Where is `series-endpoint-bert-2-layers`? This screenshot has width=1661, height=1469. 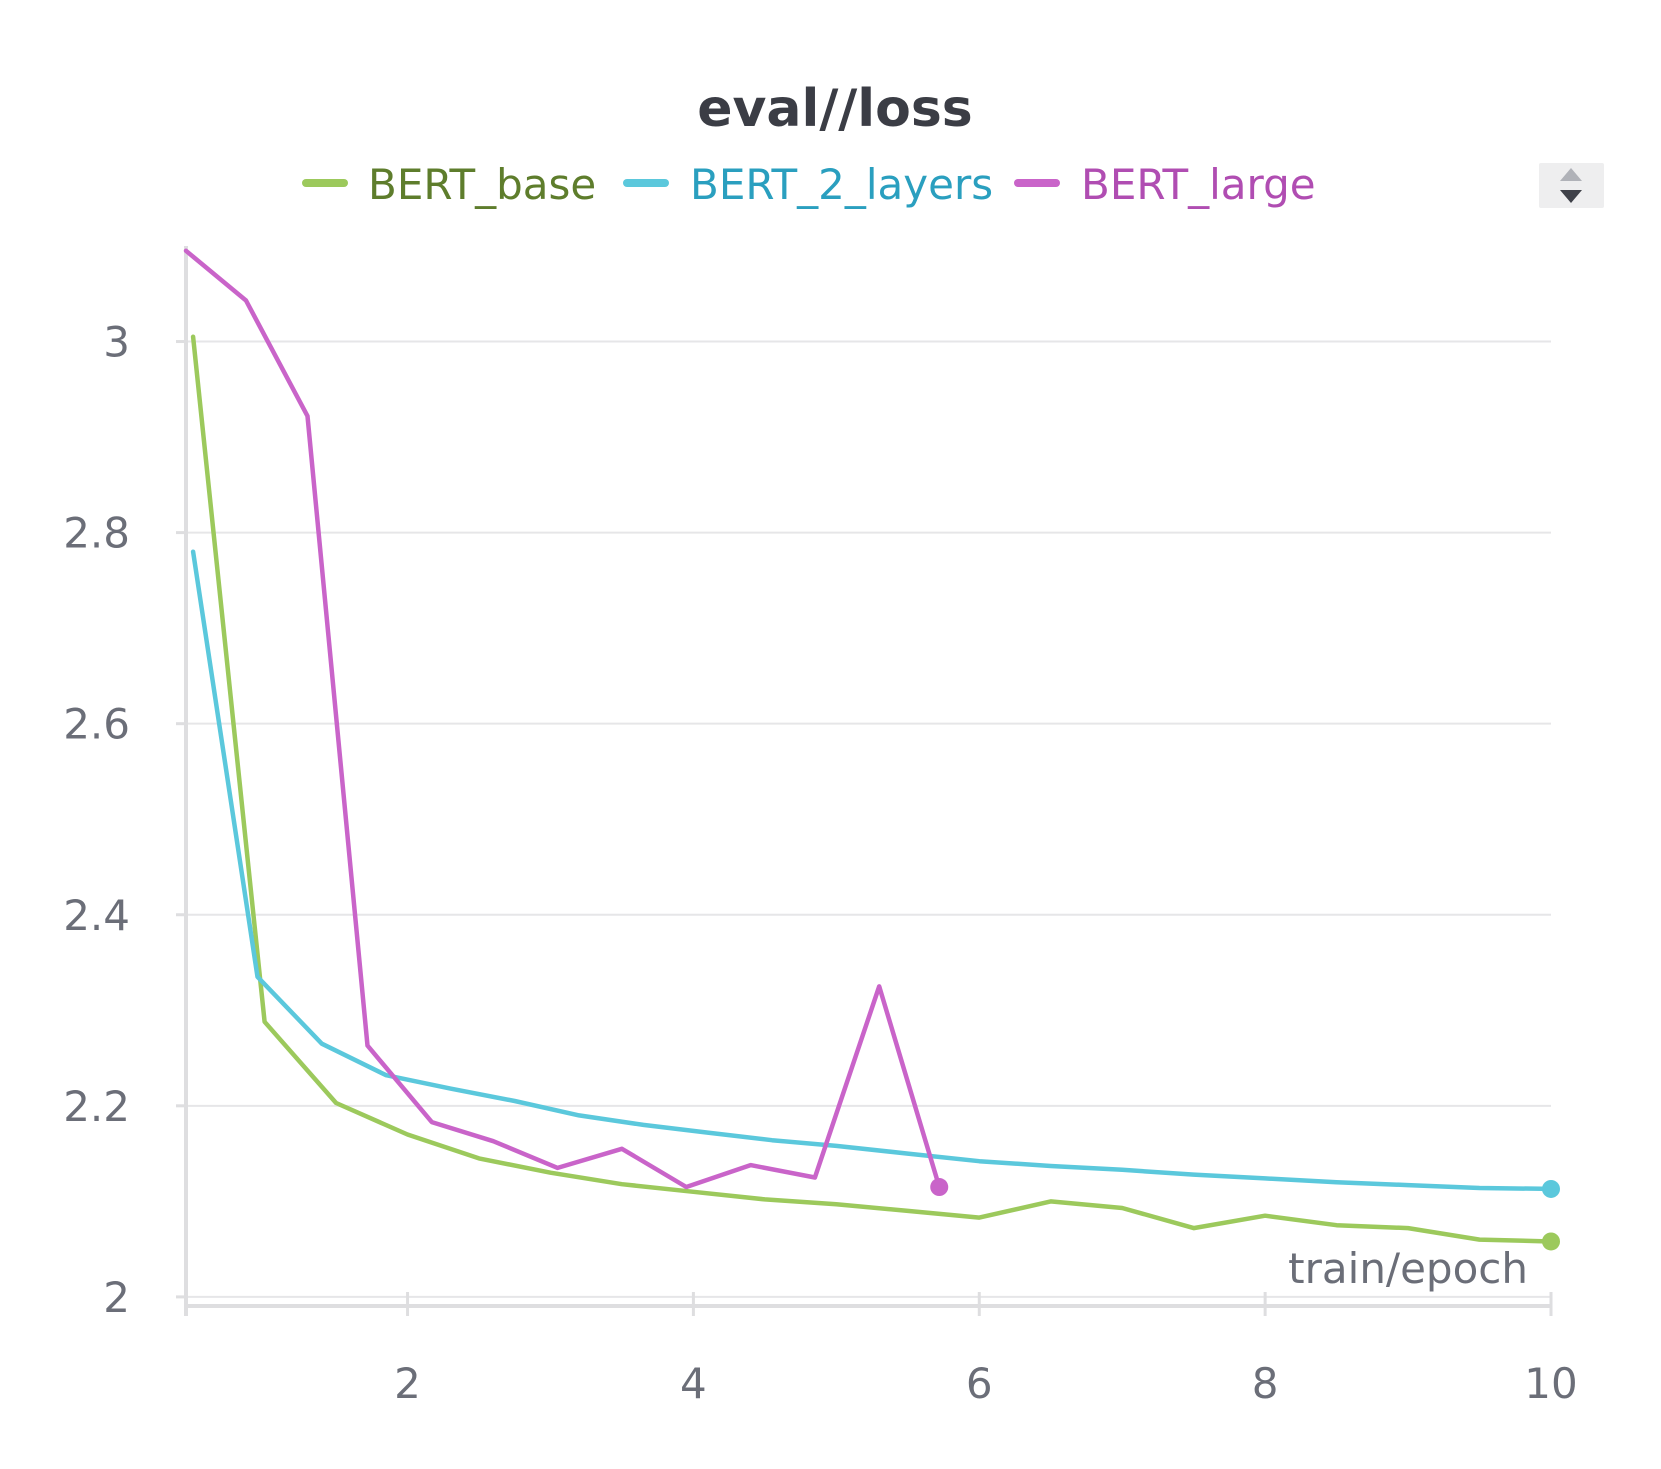 series-endpoint-bert-2-layers is located at coordinates (1551, 1188).